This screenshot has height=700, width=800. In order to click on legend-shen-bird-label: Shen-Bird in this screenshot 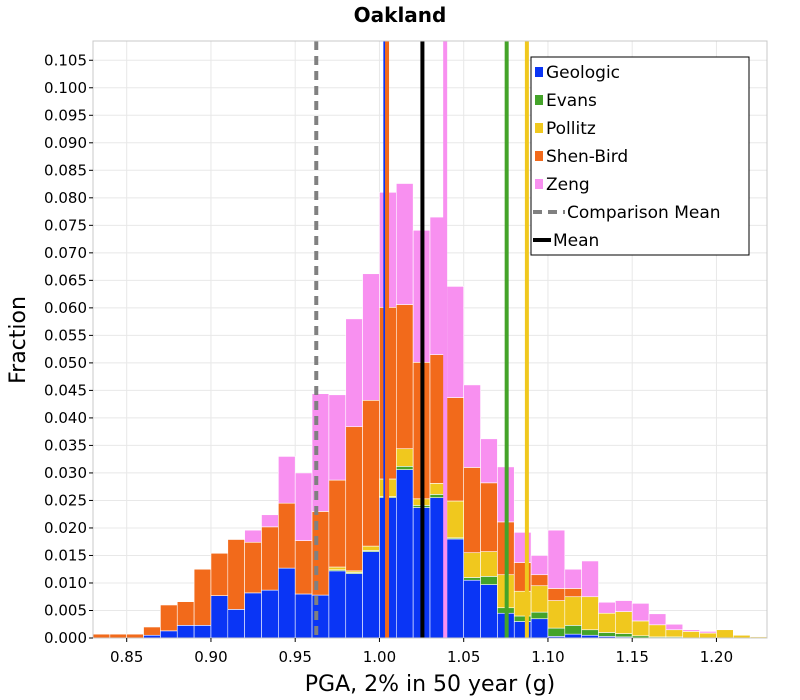, I will do `click(587, 157)`.